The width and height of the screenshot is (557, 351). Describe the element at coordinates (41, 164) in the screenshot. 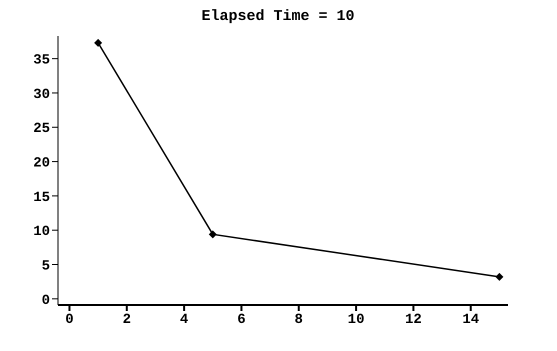

I see `y-tick-label: 20` at that location.